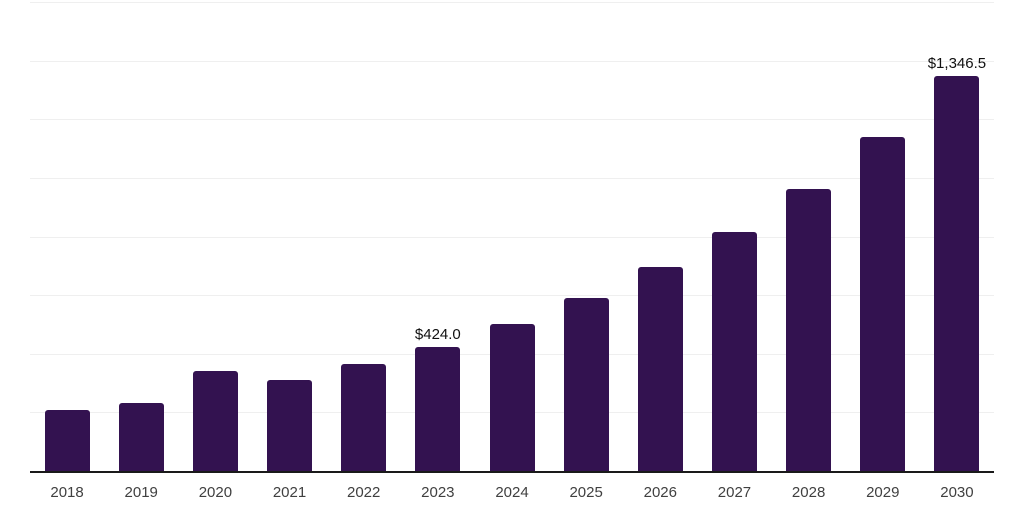 The image size is (1024, 512). Describe the element at coordinates (512, 492) in the screenshot. I see `x-tick-label-2024: 2024` at that location.